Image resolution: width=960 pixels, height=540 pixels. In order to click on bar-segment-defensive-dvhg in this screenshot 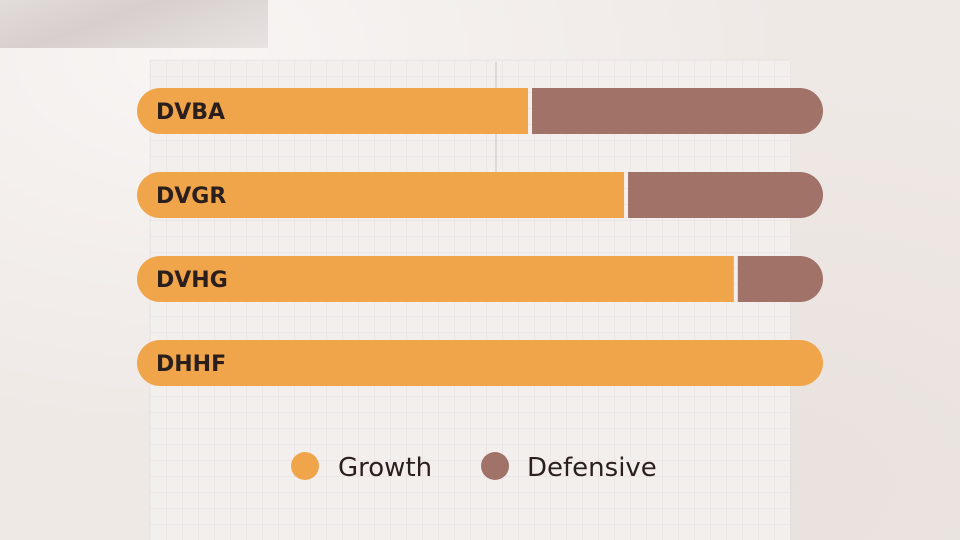, I will do `click(780, 279)`.